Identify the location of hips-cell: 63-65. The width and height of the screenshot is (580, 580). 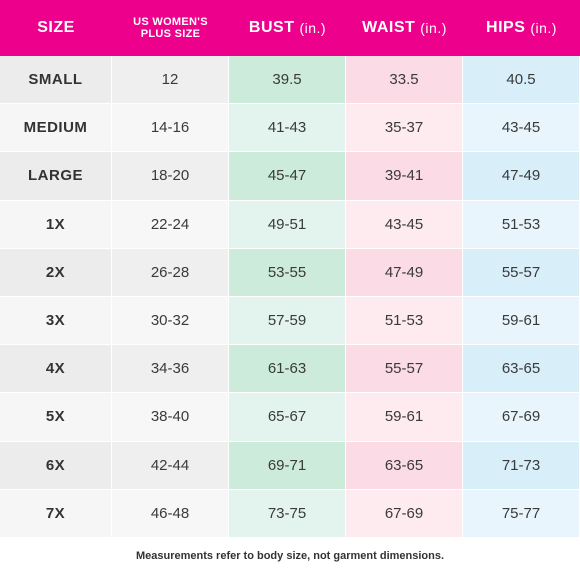
(521, 369).